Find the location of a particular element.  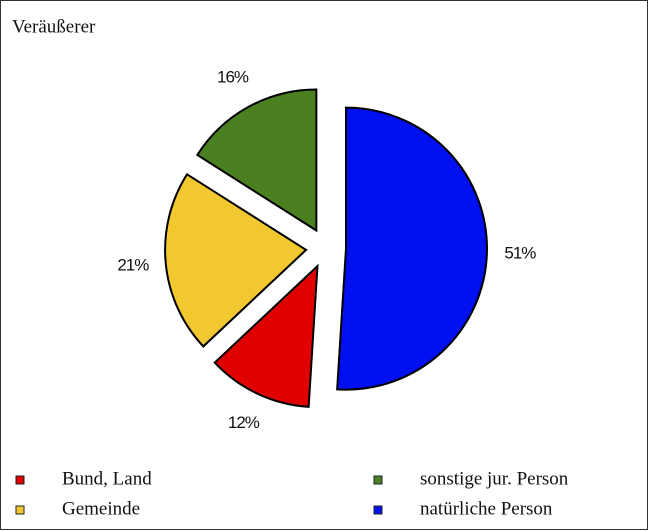

legend-label: Bund, Land is located at coordinates (107, 478).